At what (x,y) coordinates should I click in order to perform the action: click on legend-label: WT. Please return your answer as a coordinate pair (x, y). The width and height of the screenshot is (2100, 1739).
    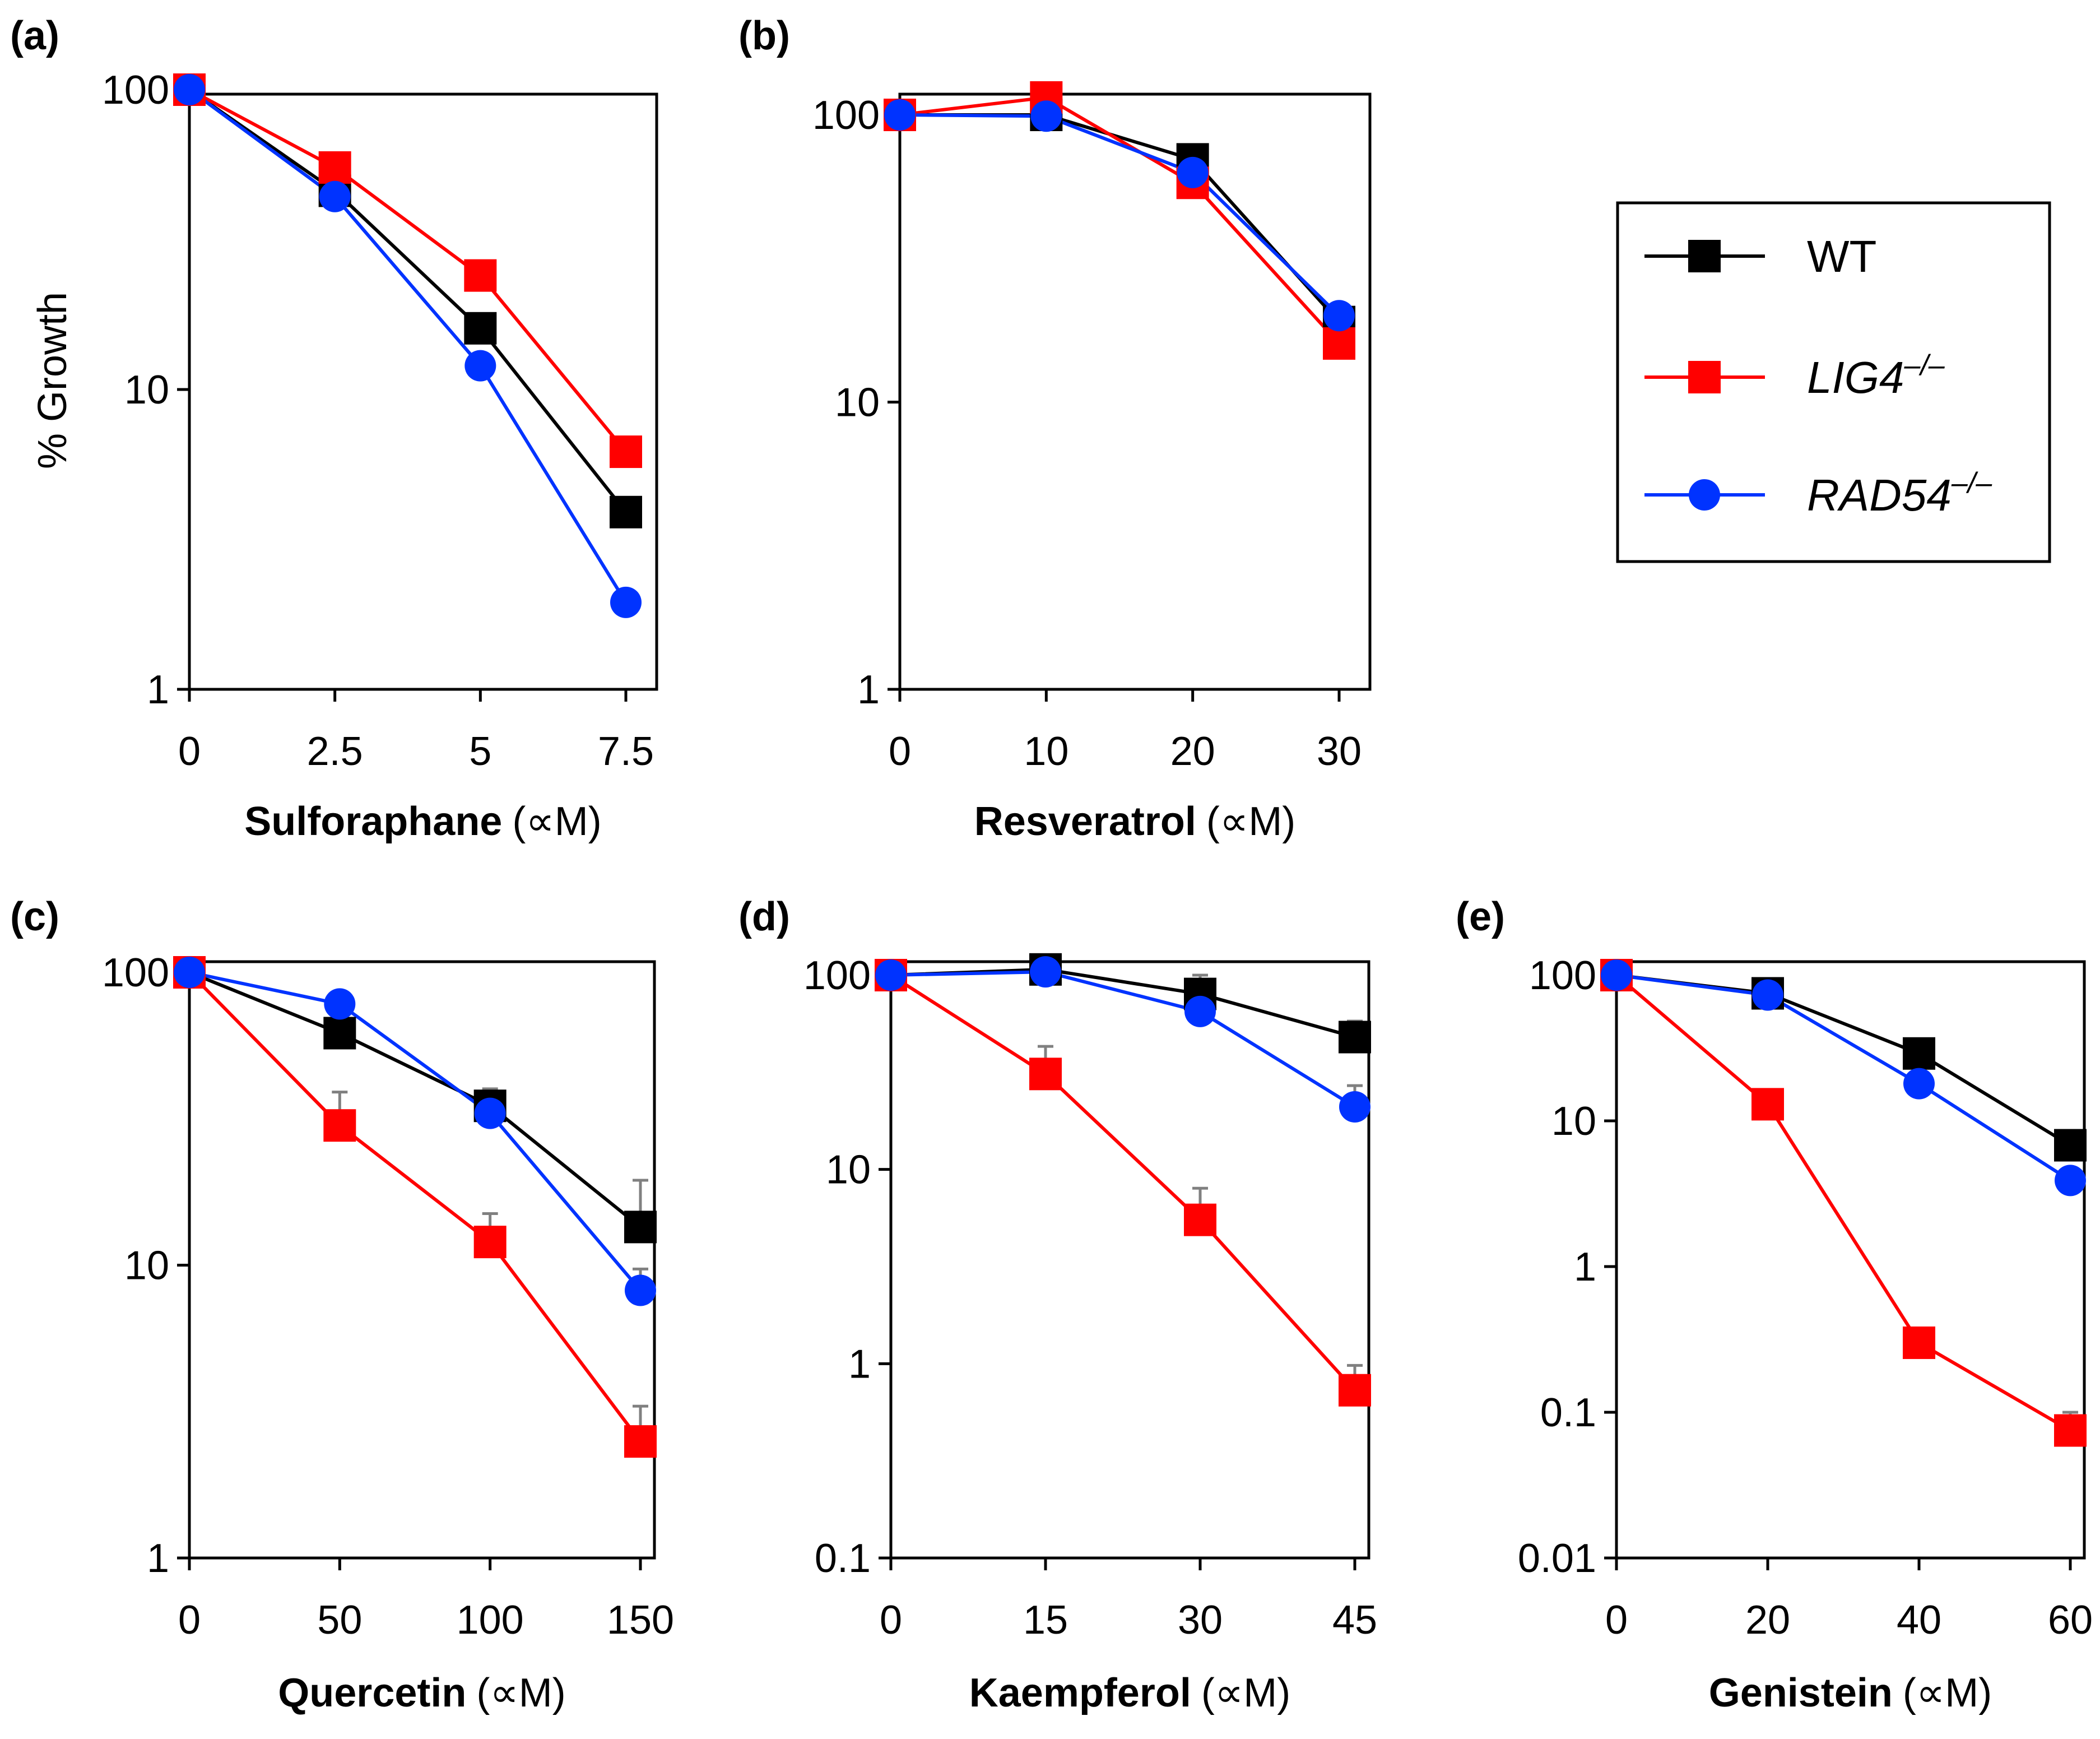
    Looking at the image, I should click on (1841, 256).